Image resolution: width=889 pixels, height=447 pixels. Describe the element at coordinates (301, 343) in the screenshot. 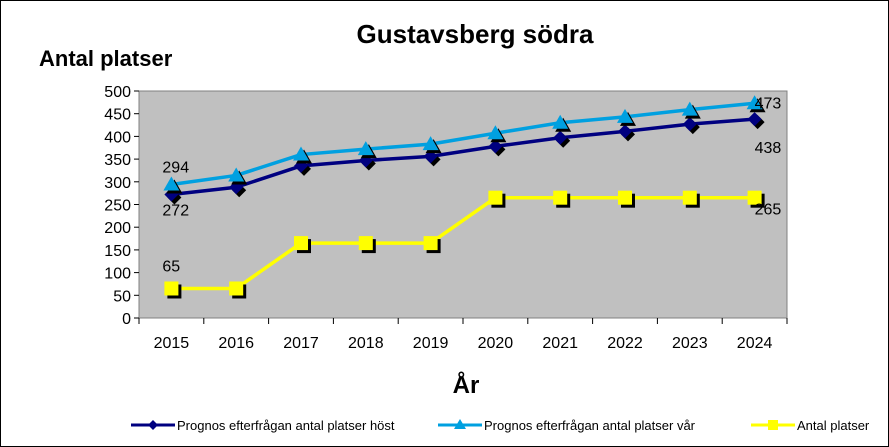

I see `x-tick-label: 2017` at that location.